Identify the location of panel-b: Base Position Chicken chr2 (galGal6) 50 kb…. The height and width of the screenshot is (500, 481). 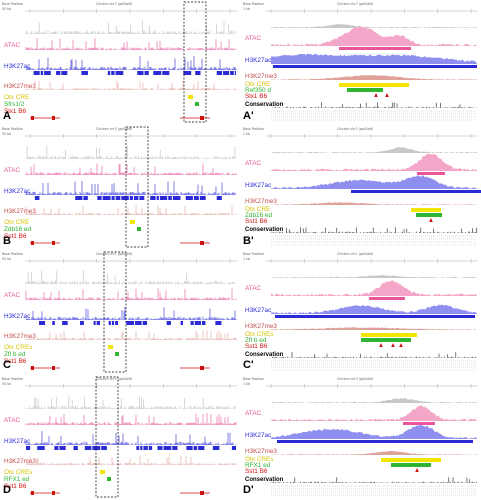
(120, 187).